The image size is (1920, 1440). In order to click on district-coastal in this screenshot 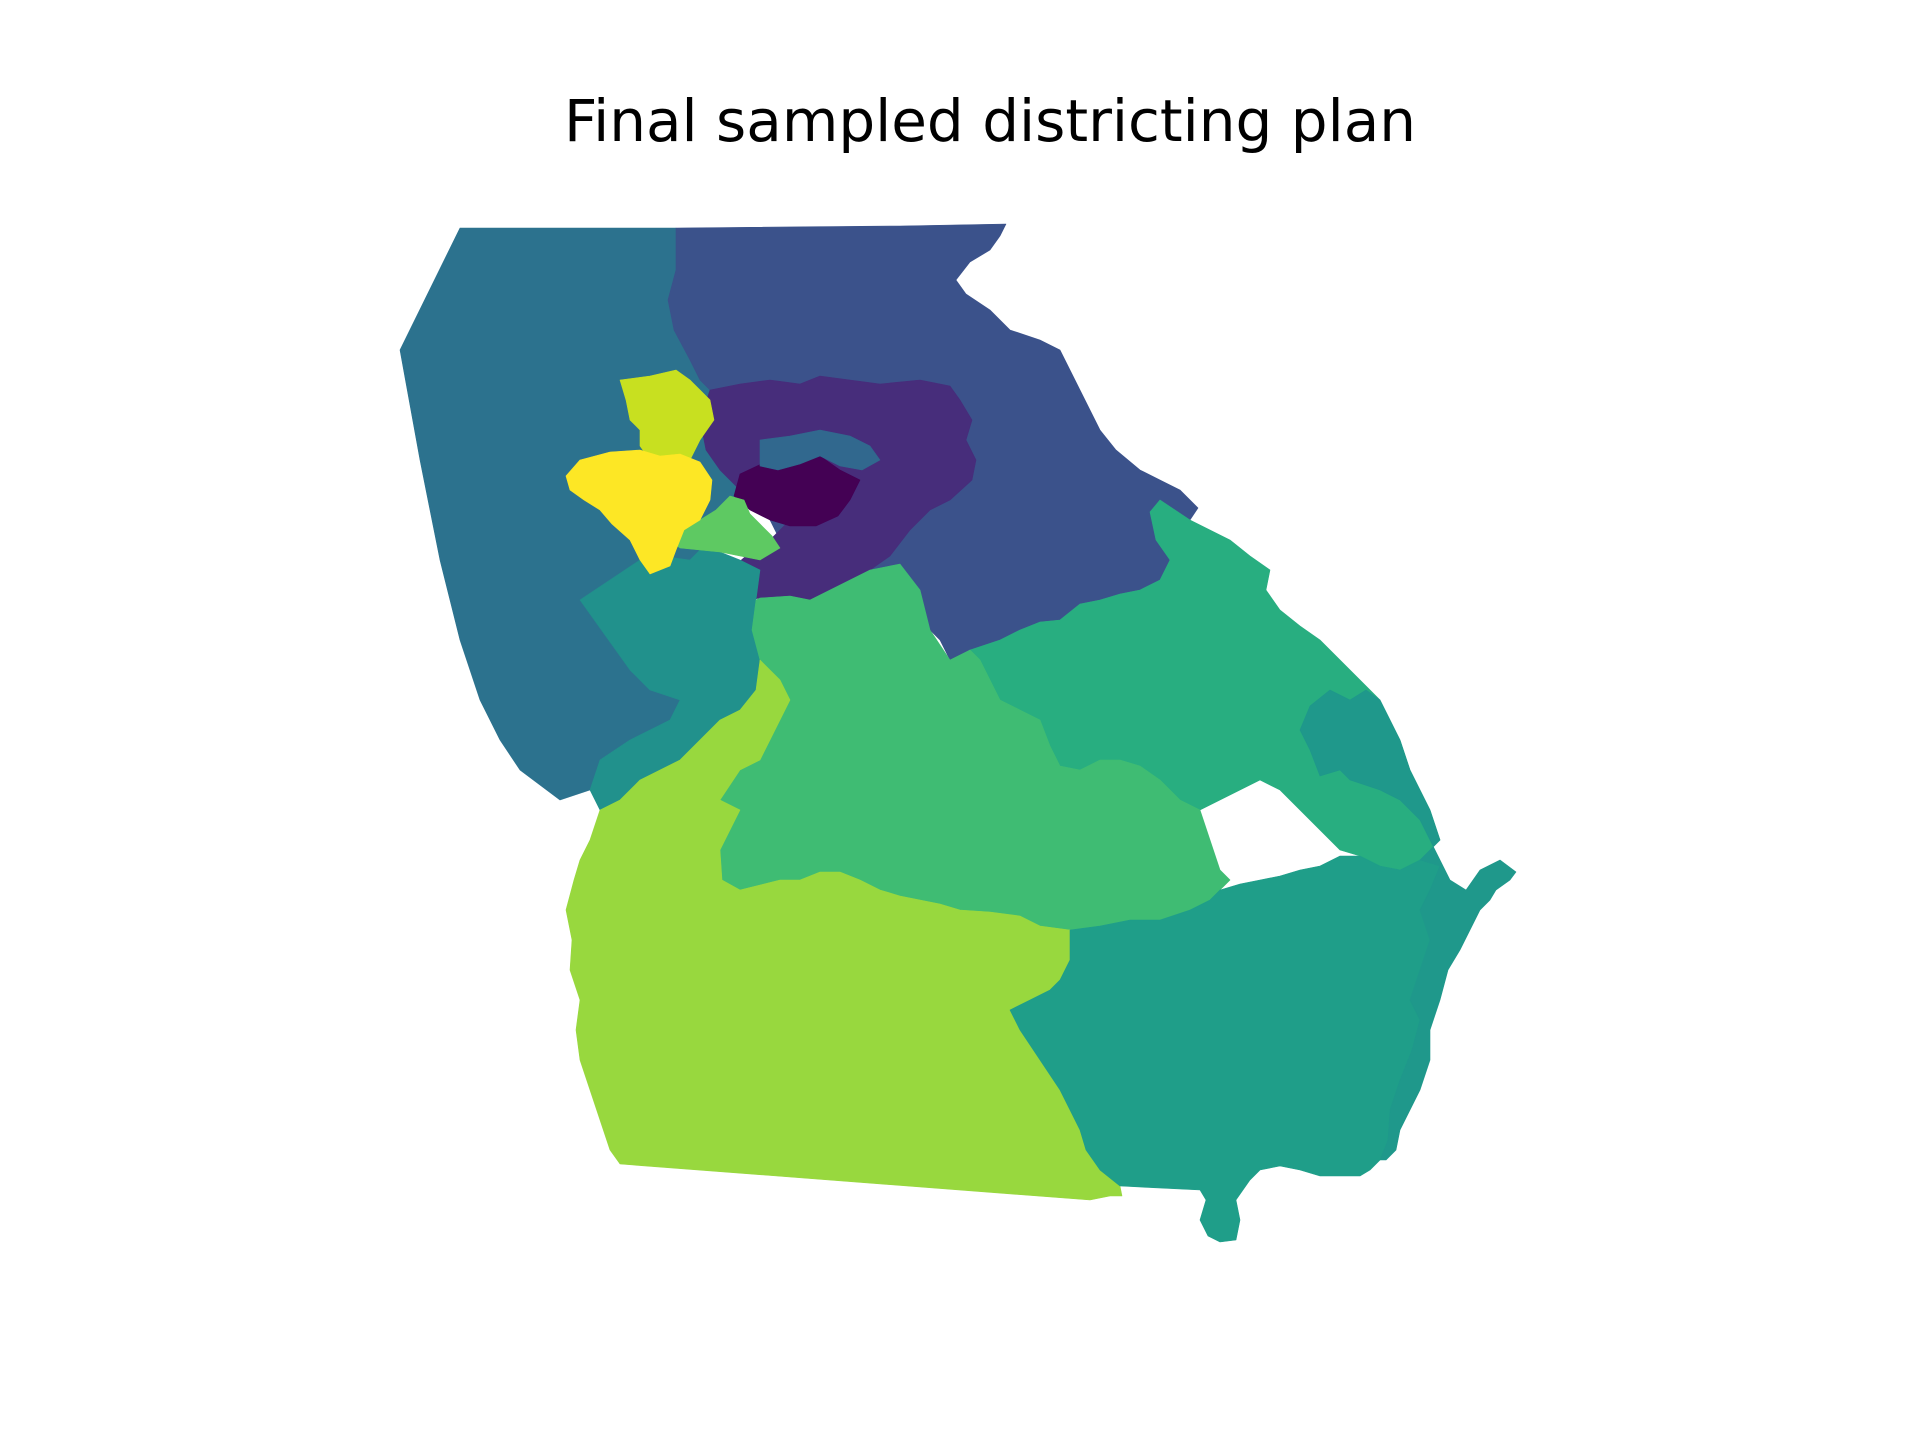, I will do `click(1408, 925)`.